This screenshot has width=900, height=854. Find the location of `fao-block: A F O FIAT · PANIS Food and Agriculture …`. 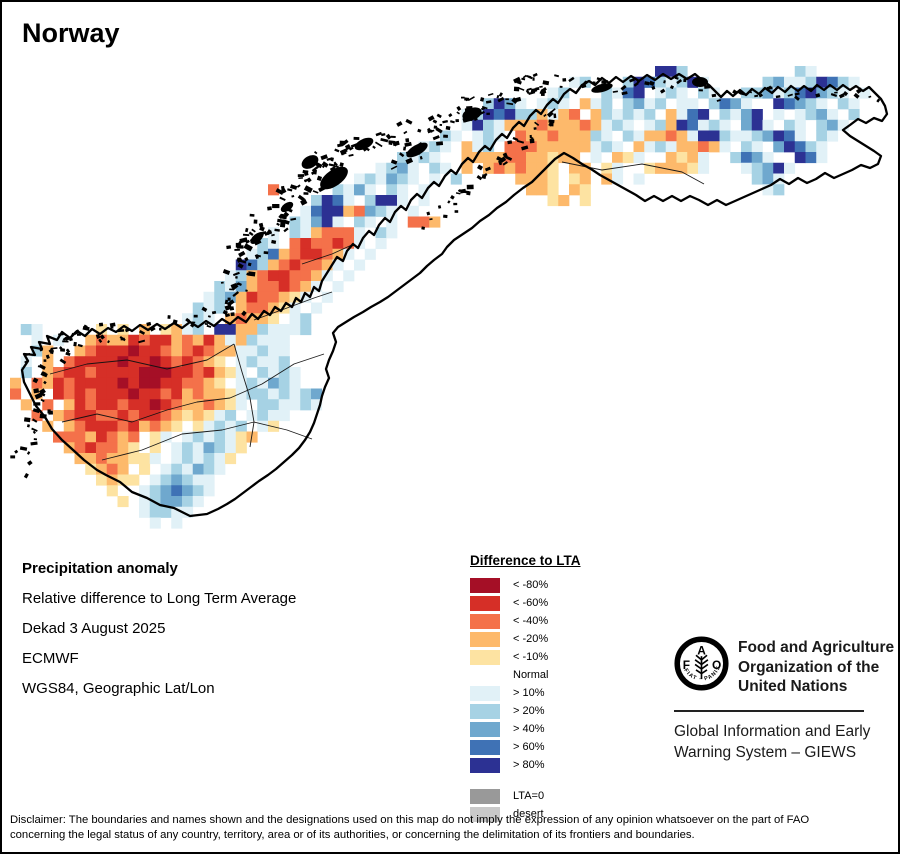

fao-block: A F O FIAT · PANIS Food and Agriculture … is located at coordinates (785, 699).